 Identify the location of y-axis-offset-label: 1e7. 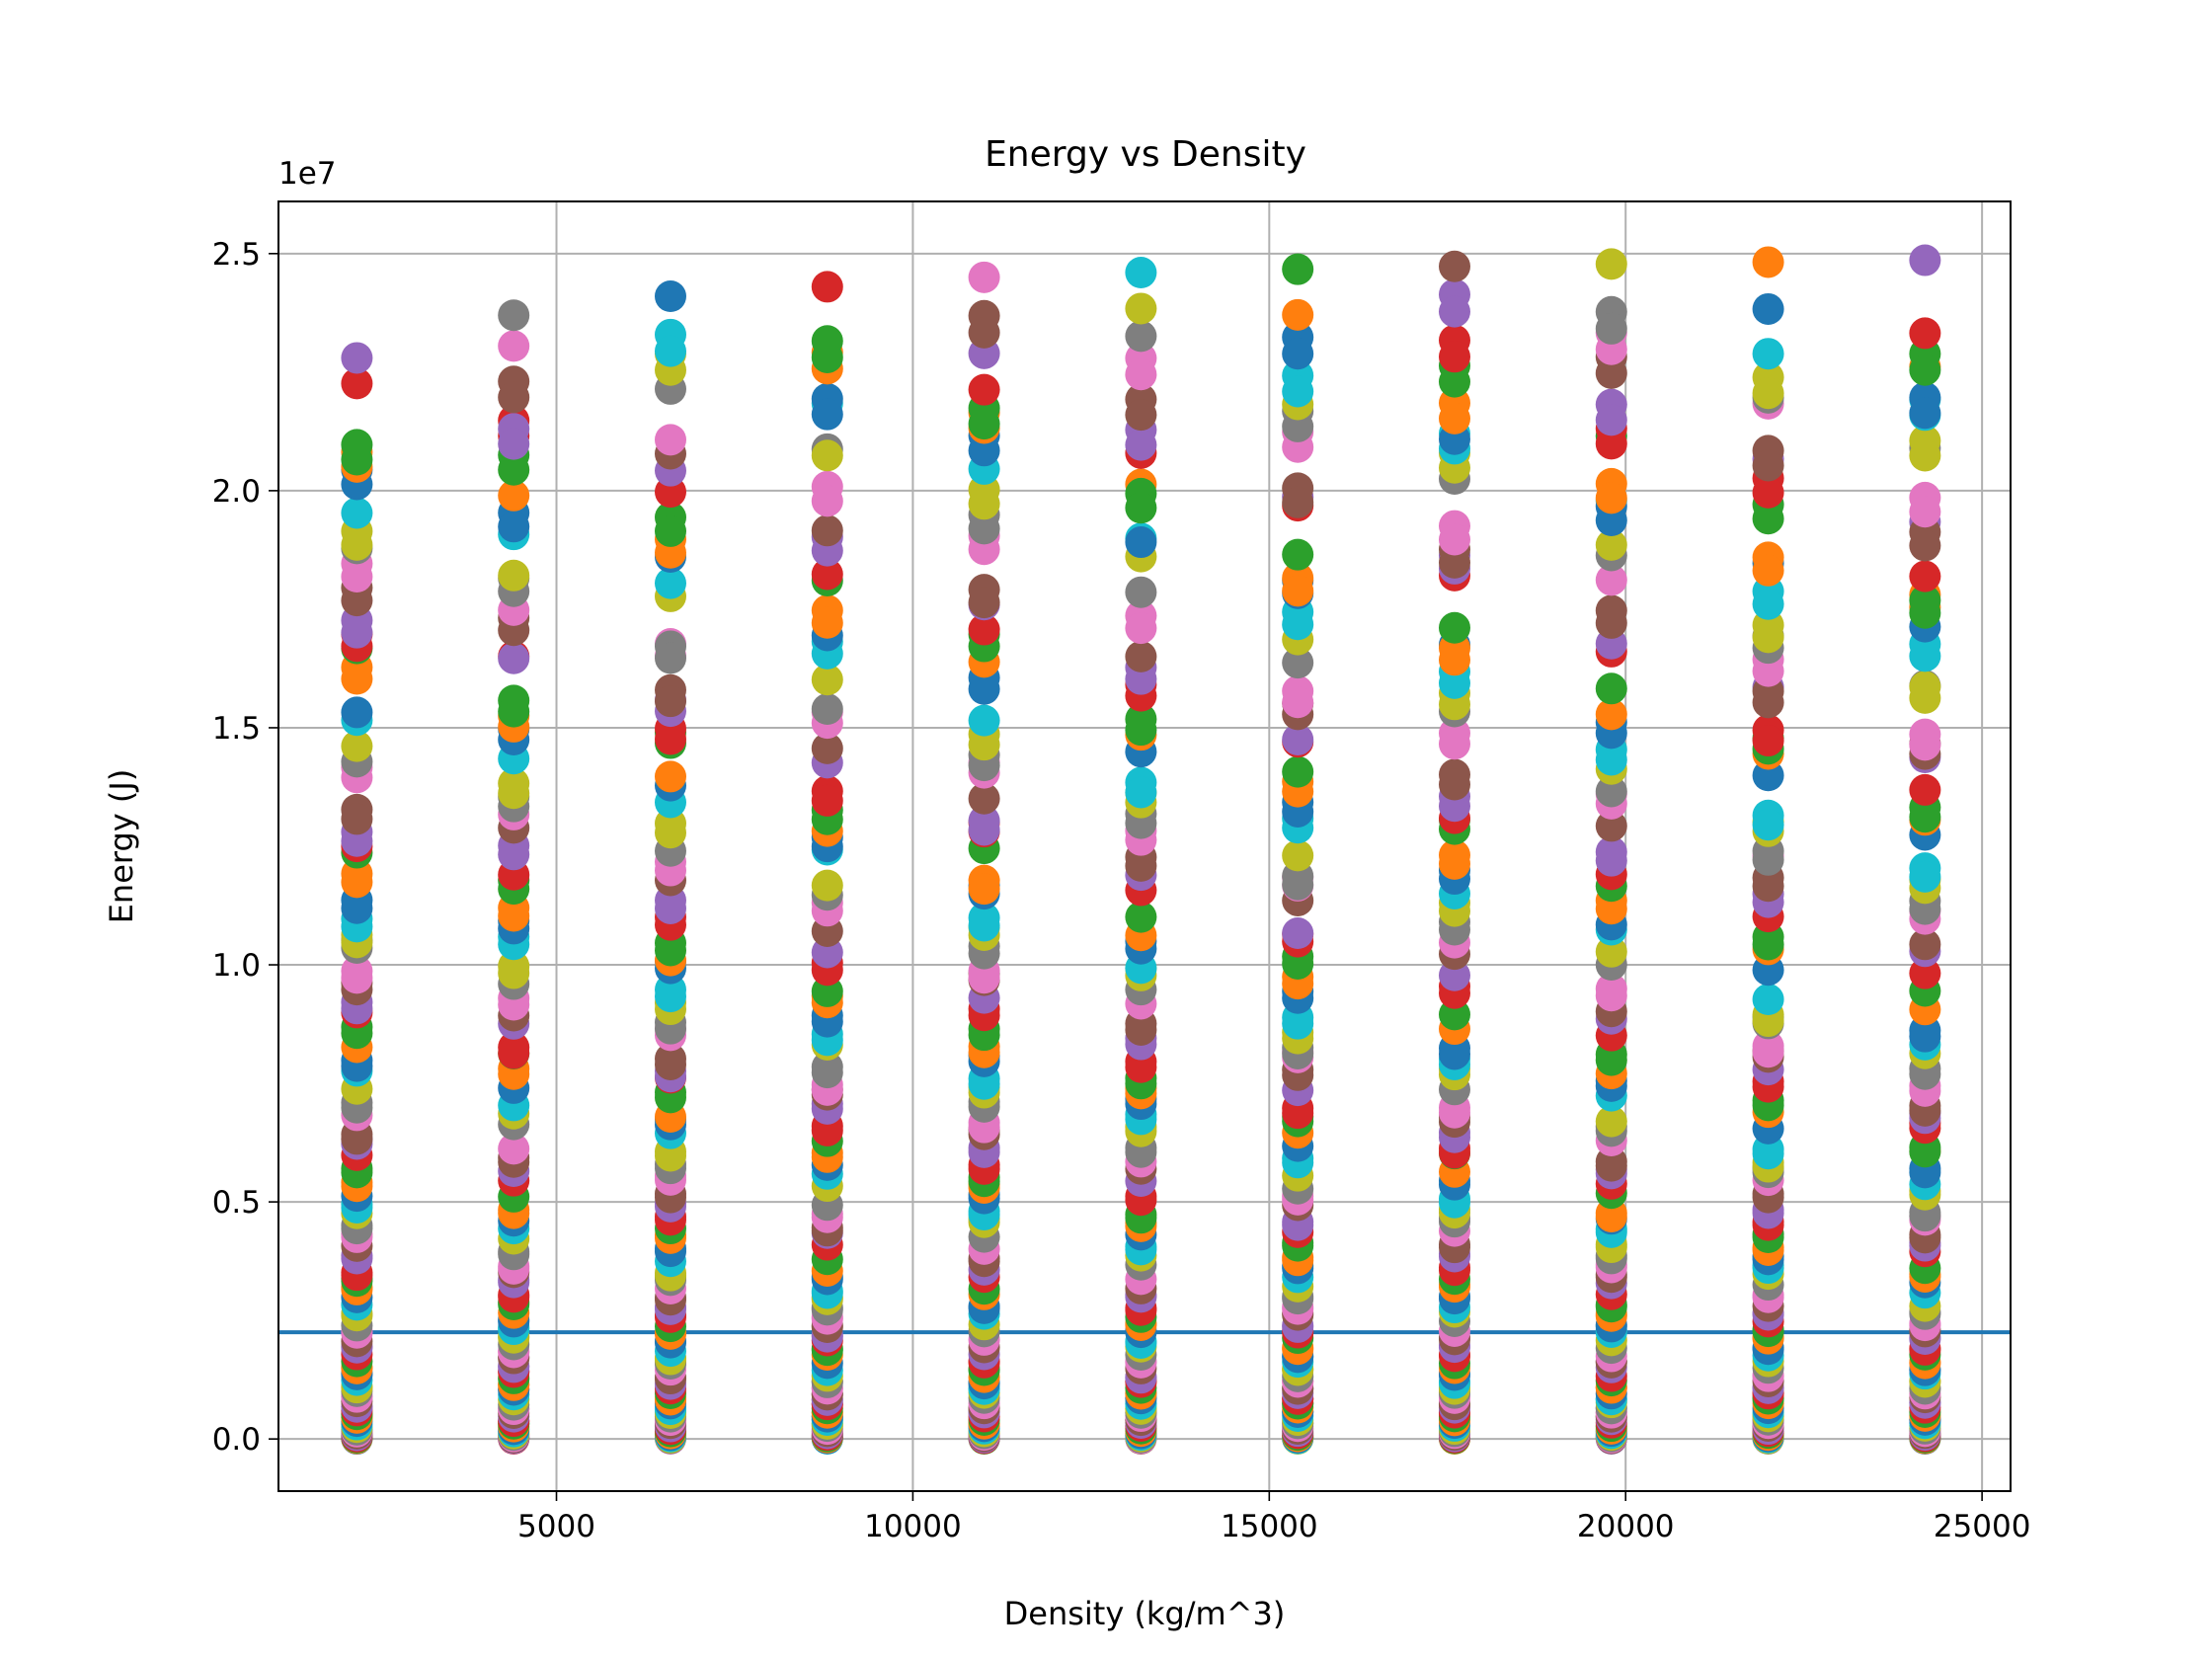
(308, 174).